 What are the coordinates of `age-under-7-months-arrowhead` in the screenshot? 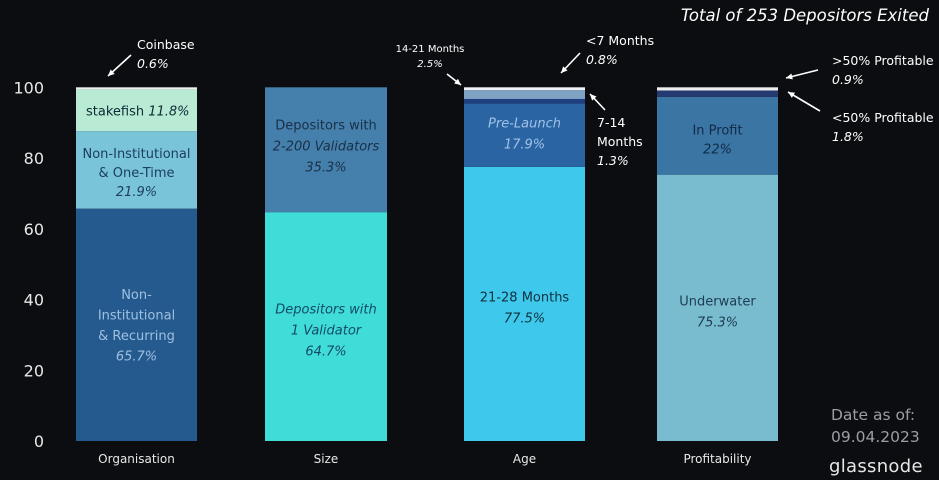 It's located at (564, 69).